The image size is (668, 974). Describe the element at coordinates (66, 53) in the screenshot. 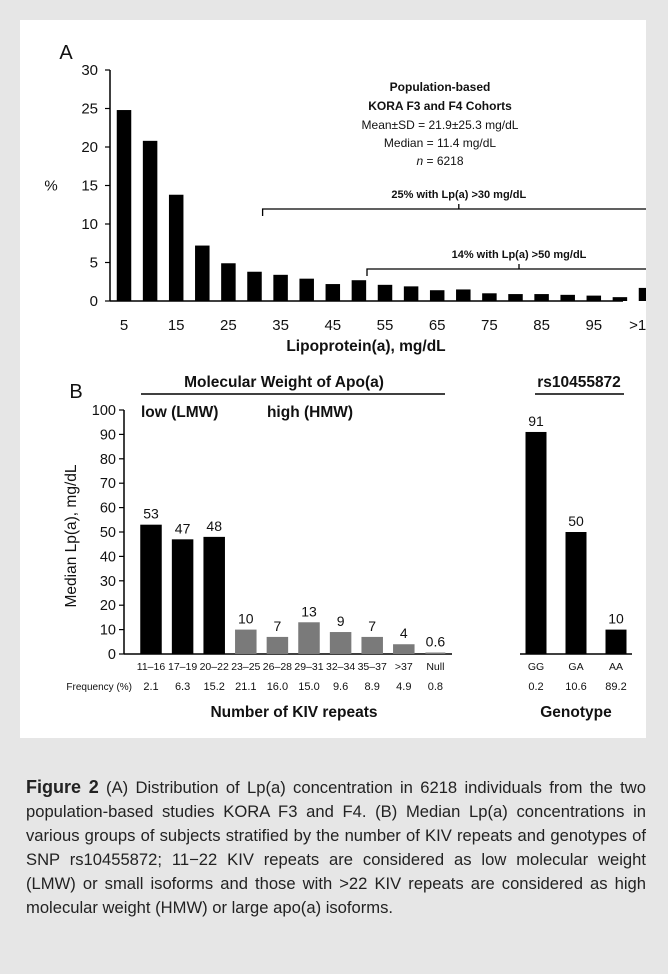

I see `panel-a-label: A` at that location.